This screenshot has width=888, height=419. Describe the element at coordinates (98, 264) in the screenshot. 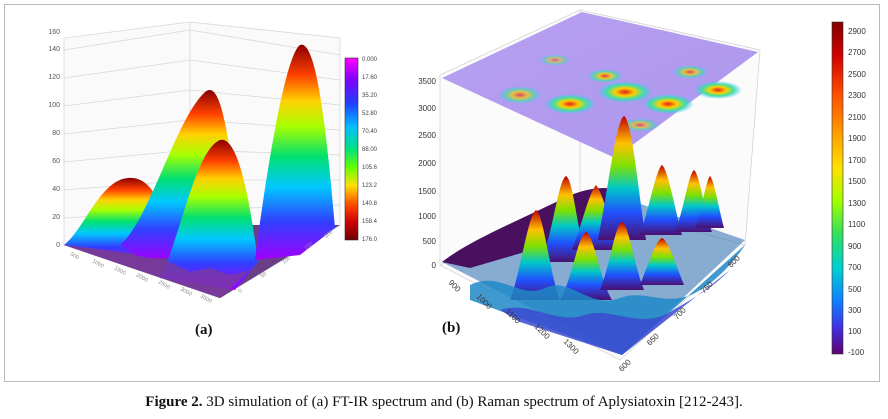

I see `panel-a-x-tick: 1000` at that location.